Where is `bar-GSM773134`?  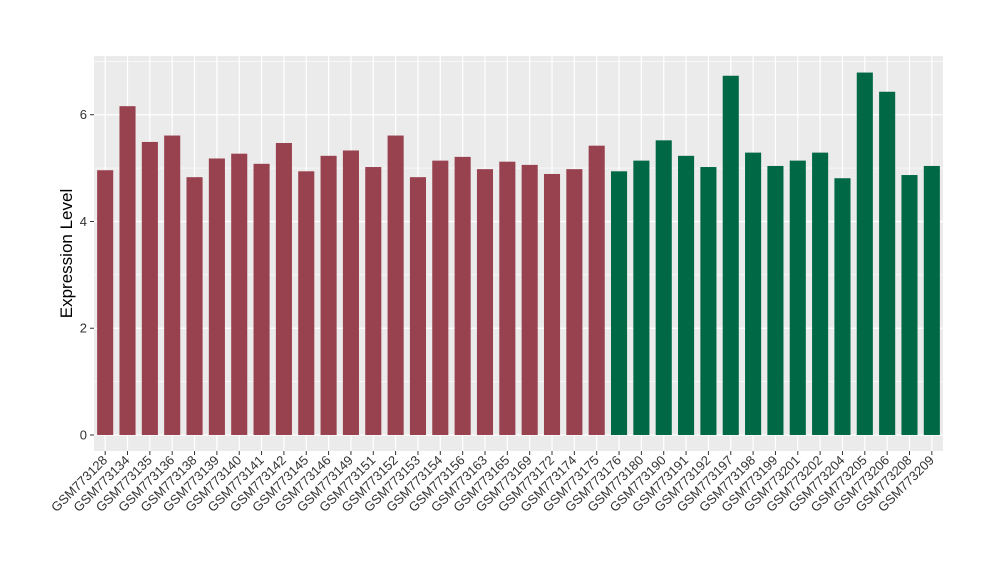 bar-GSM773134 is located at coordinates (127, 270).